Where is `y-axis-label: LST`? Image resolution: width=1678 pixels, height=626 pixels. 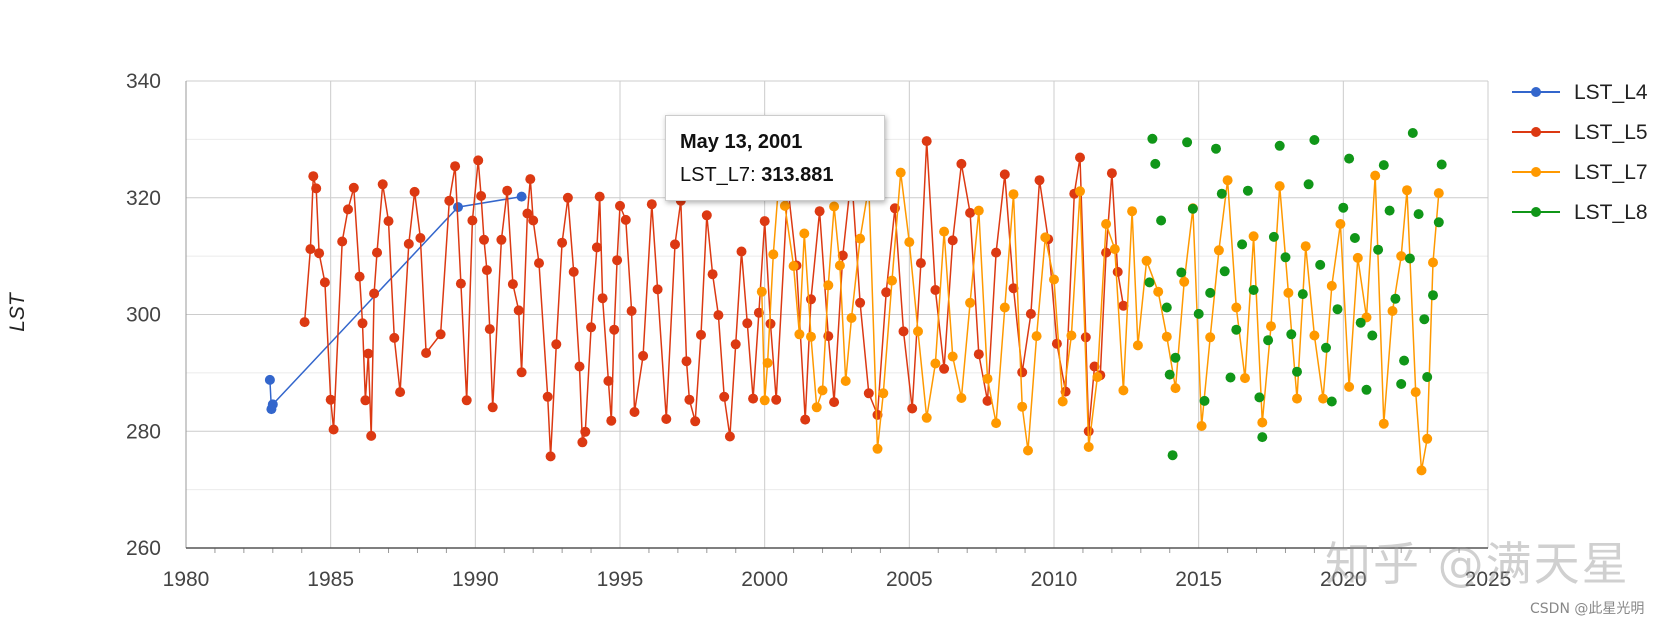 y-axis-label: LST is located at coordinates (17, 311).